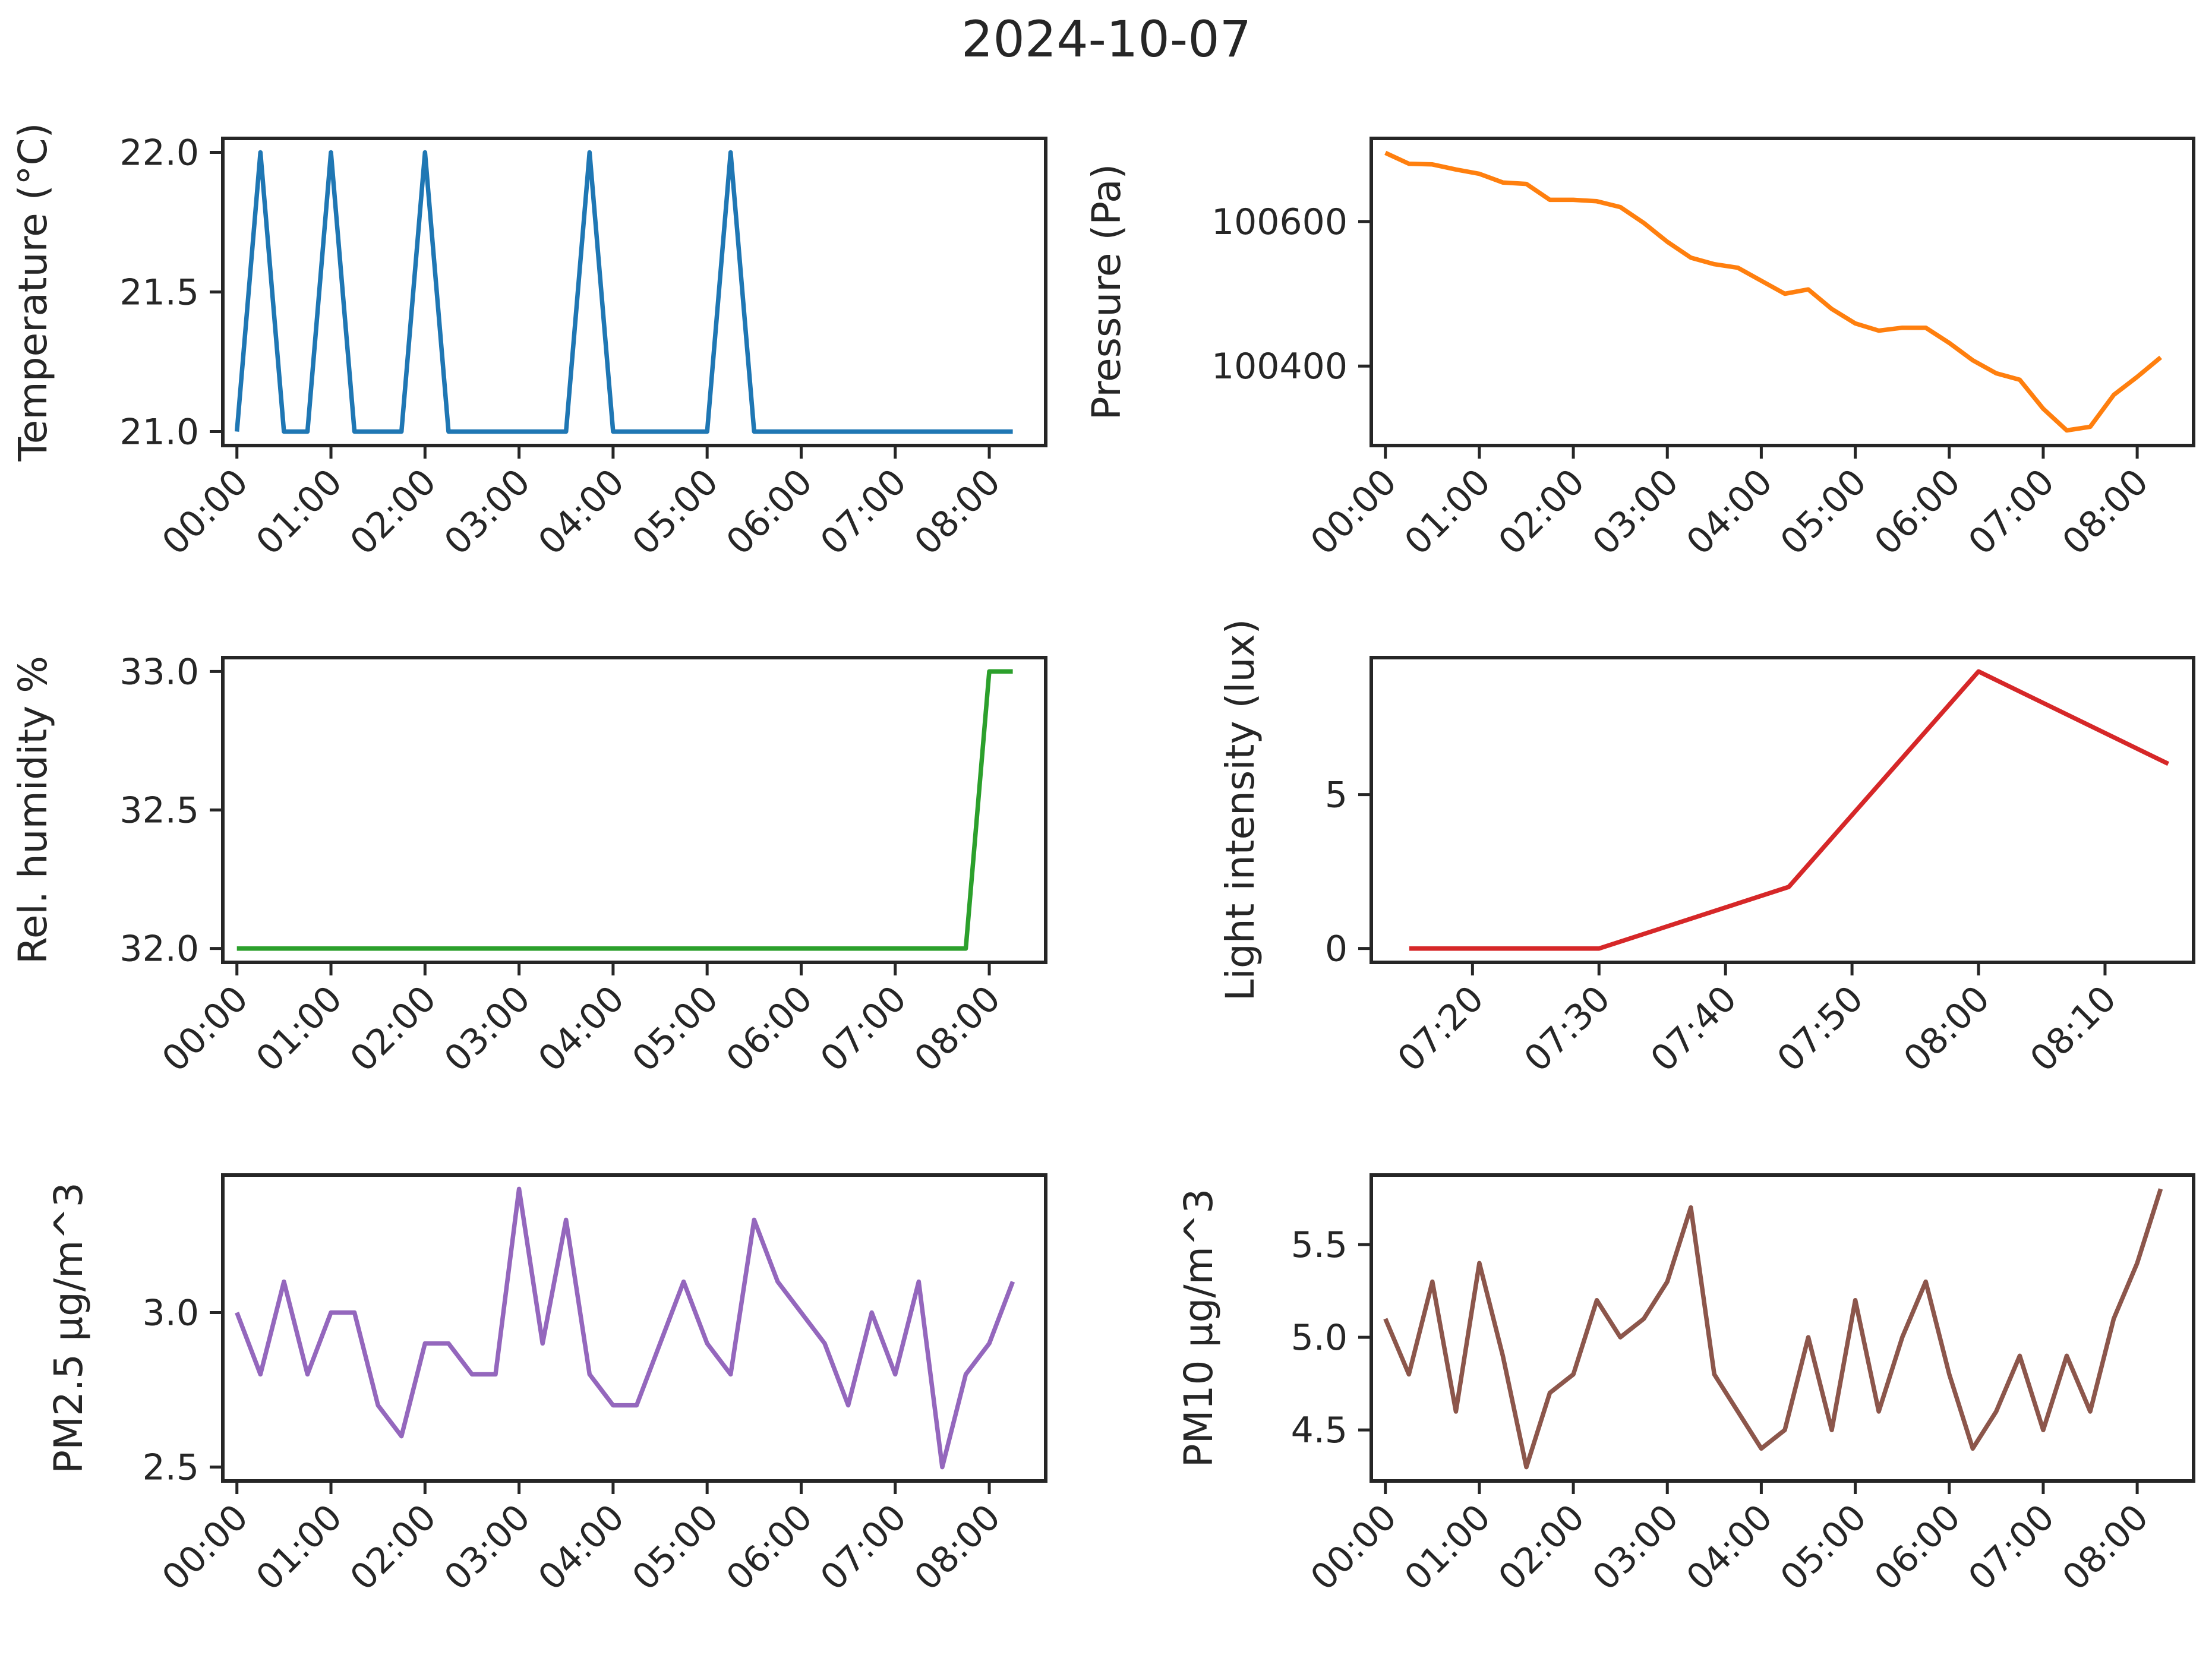 The image size is (2212, 1658). What do you see at coordinates (625, 1328) in the screenshot?
I see `pm25-series-line` at bounding box center [625, 1328].